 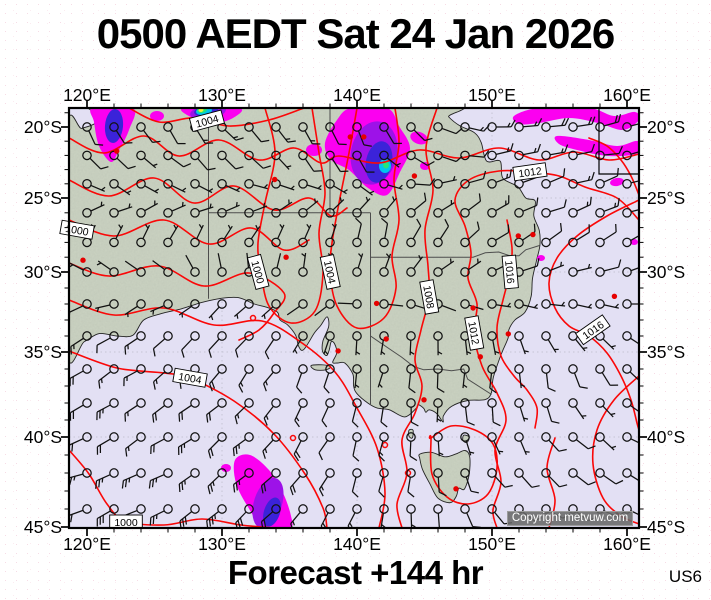 I want to click on lon-label-top: 160°E, so click(x=627, y=95).